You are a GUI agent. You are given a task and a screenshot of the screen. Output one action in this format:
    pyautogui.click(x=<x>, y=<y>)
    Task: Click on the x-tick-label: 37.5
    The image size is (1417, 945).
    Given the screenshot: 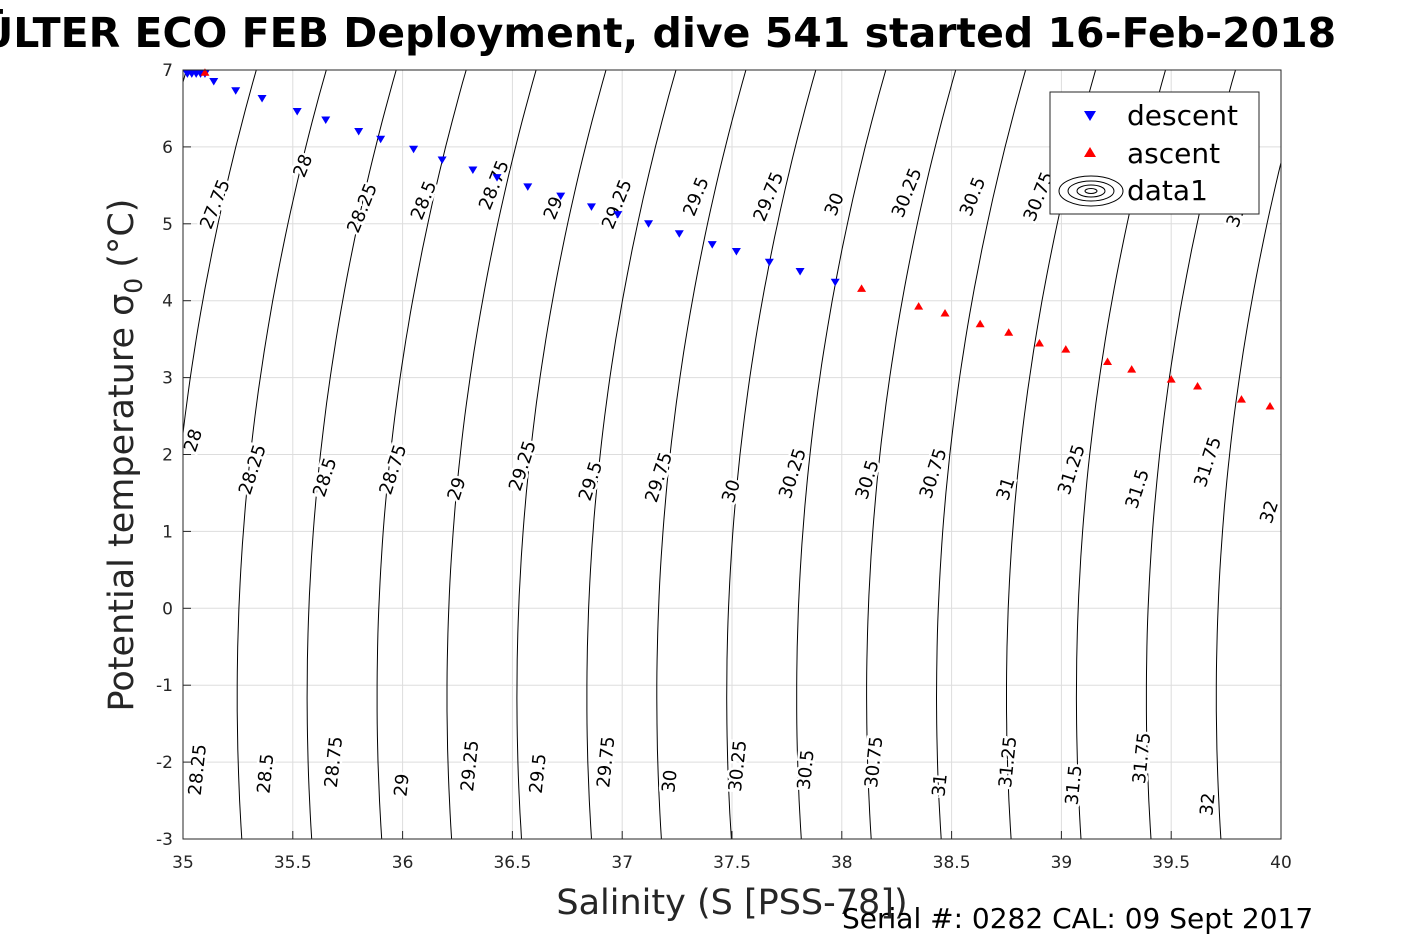 What is the action you would take?
    pyautogui.click(x=732, y=863)
    